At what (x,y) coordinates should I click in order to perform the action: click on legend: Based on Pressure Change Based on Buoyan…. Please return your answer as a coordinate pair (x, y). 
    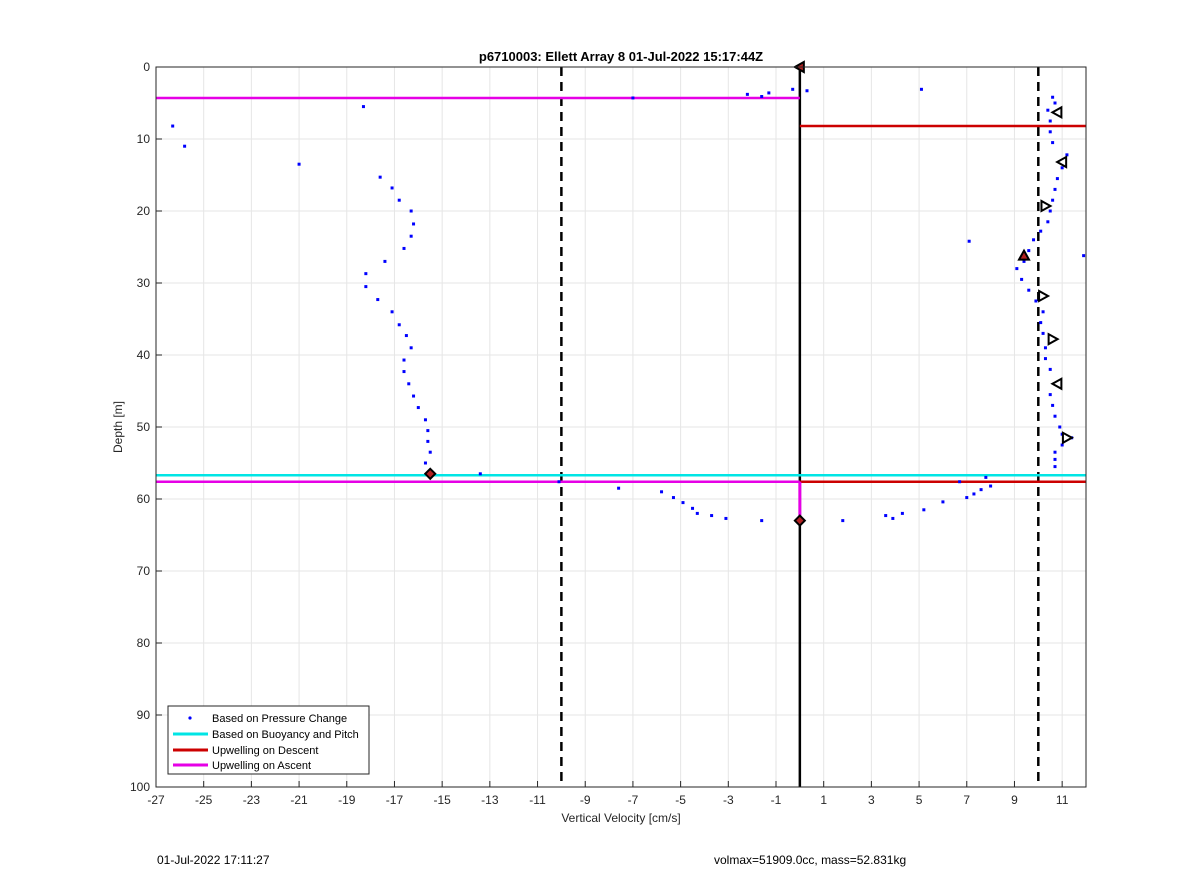
    Looking at the image, I should click on (268, 740).